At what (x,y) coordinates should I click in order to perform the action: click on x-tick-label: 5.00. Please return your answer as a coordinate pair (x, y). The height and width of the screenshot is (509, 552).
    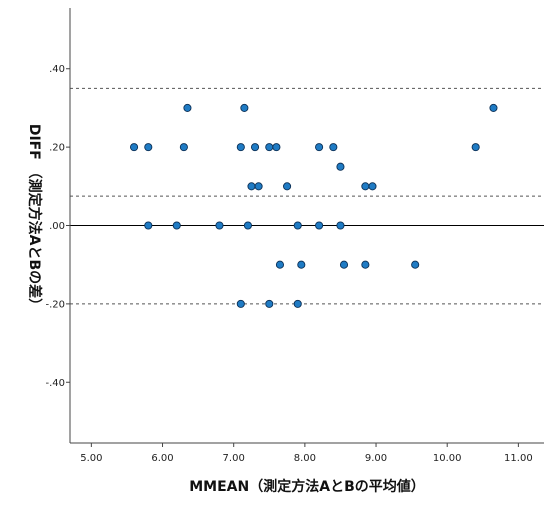
    Looking at the image, I should click on (91, 458).